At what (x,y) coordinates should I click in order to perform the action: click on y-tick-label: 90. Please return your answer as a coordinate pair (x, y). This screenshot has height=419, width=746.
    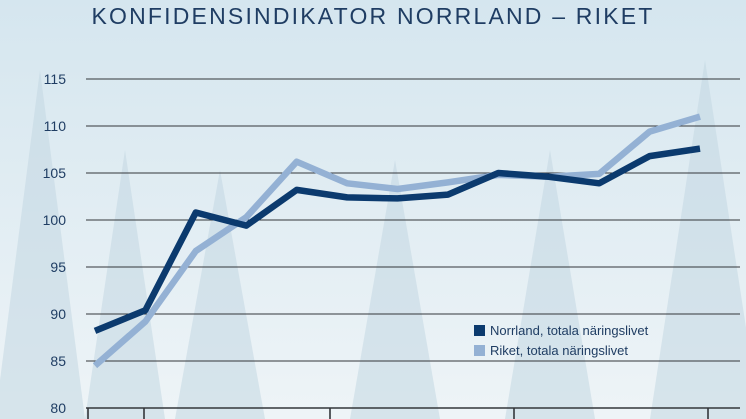
    Looking at the image, I should click on (58, 314).